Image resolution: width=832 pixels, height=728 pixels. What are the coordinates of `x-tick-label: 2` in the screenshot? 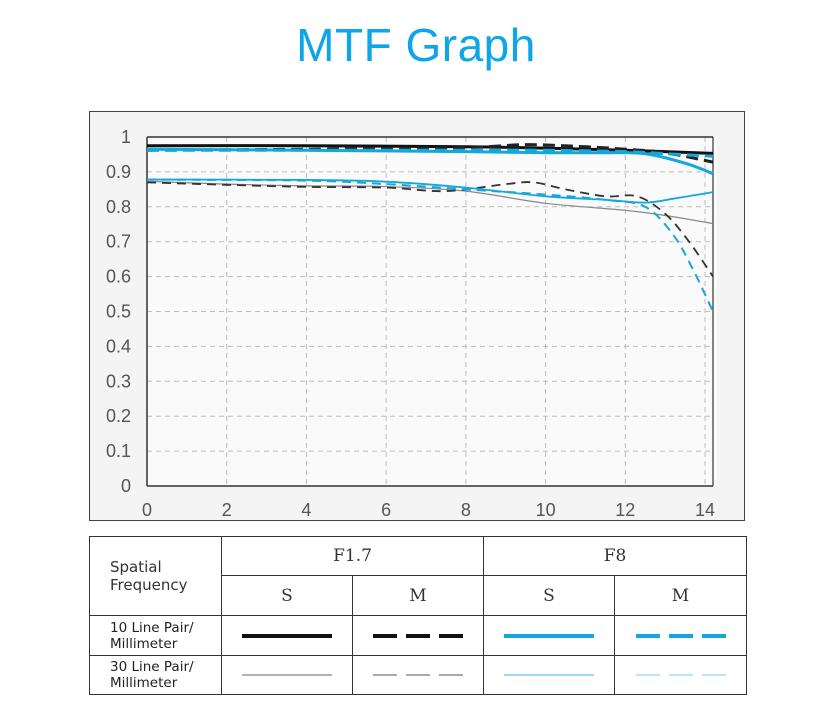 It's located at (227, 510).